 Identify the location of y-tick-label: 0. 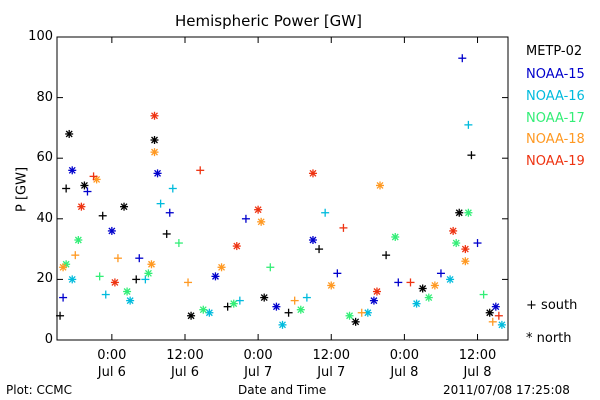
(48, 339).